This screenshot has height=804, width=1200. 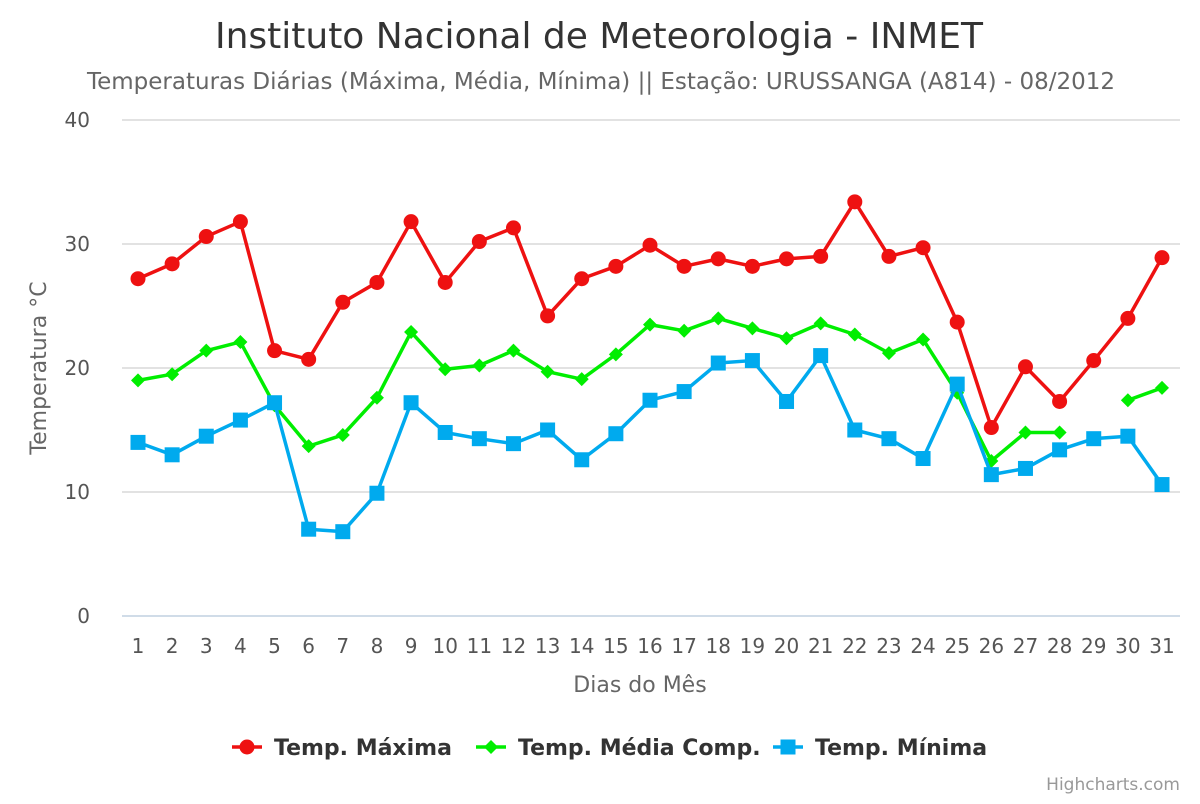 What do you see at coordinates (991, 646) in the screenshot?
I see `x-tick-label: 26` at bounding box center [991, 646].